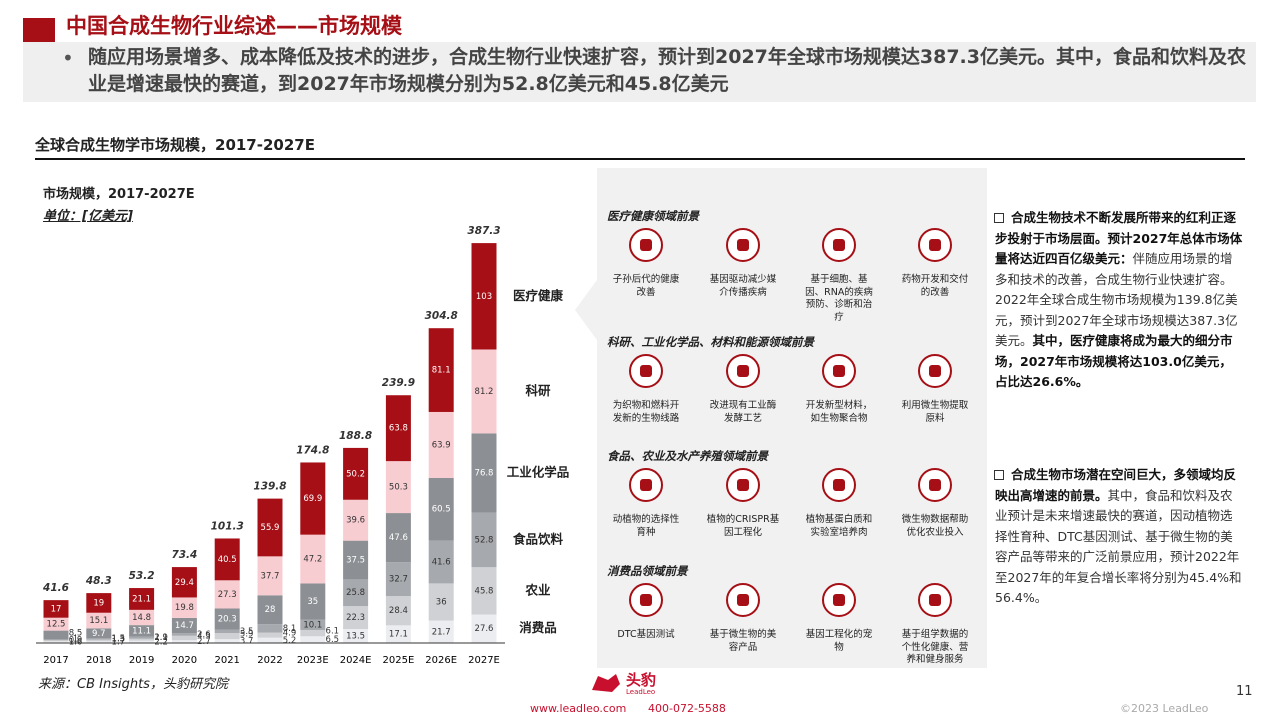  I want to click on icon-label: 改进现有工业酶发酵工艺, so click(743, 412).